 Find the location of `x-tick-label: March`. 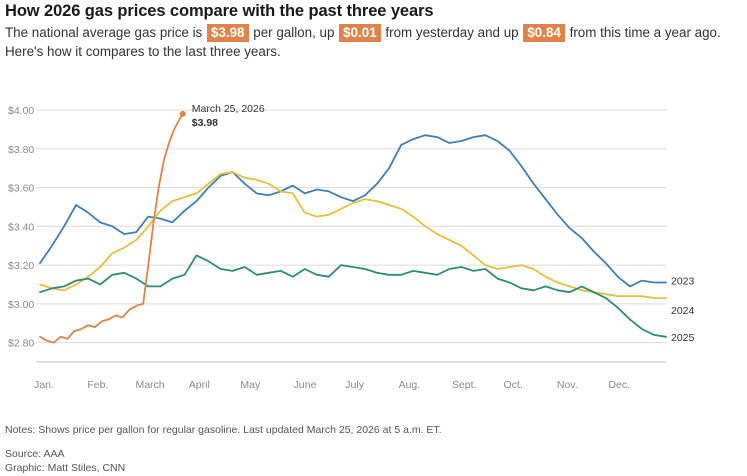

x-tick-label: March is located at coordinates (149, 385).